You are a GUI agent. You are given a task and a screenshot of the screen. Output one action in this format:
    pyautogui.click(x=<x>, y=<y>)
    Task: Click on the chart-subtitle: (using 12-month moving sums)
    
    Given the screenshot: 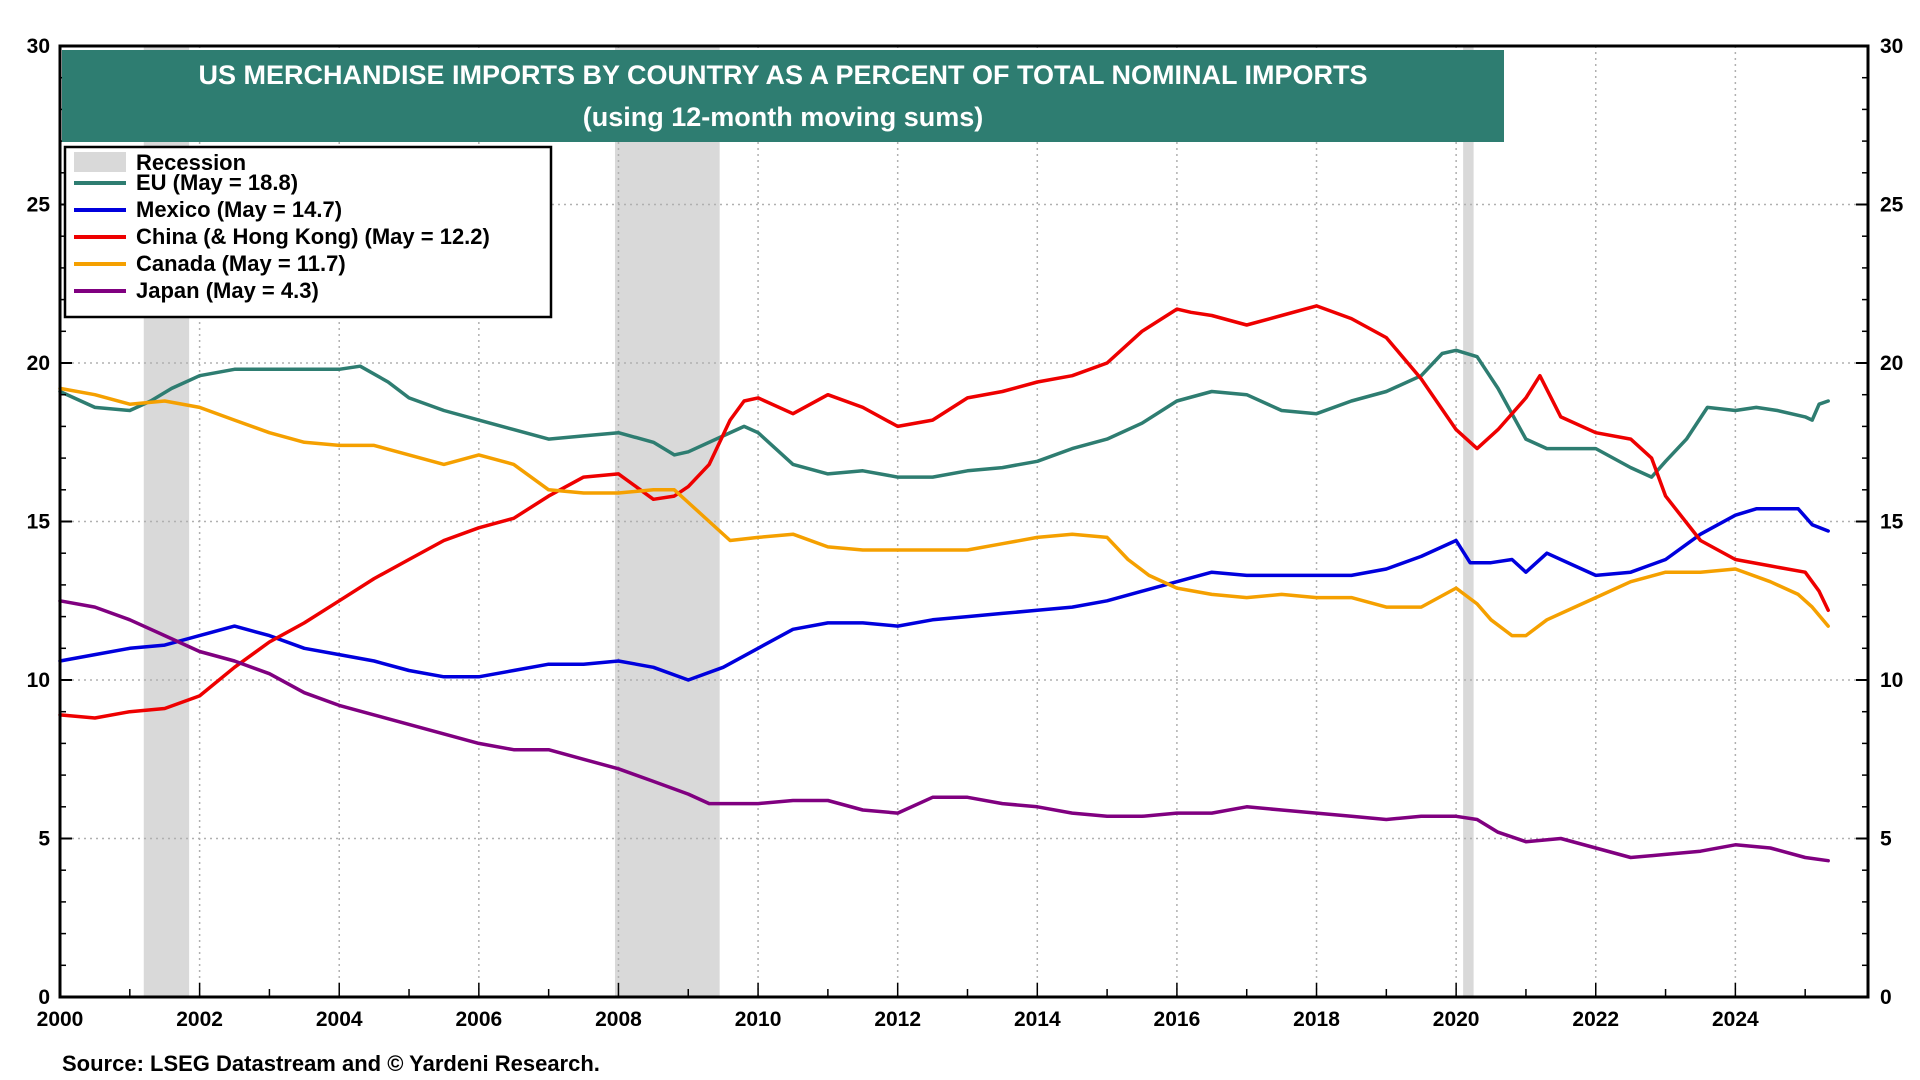 What is the action you would take?
    pyautogui.click(x=783, y=117)
    